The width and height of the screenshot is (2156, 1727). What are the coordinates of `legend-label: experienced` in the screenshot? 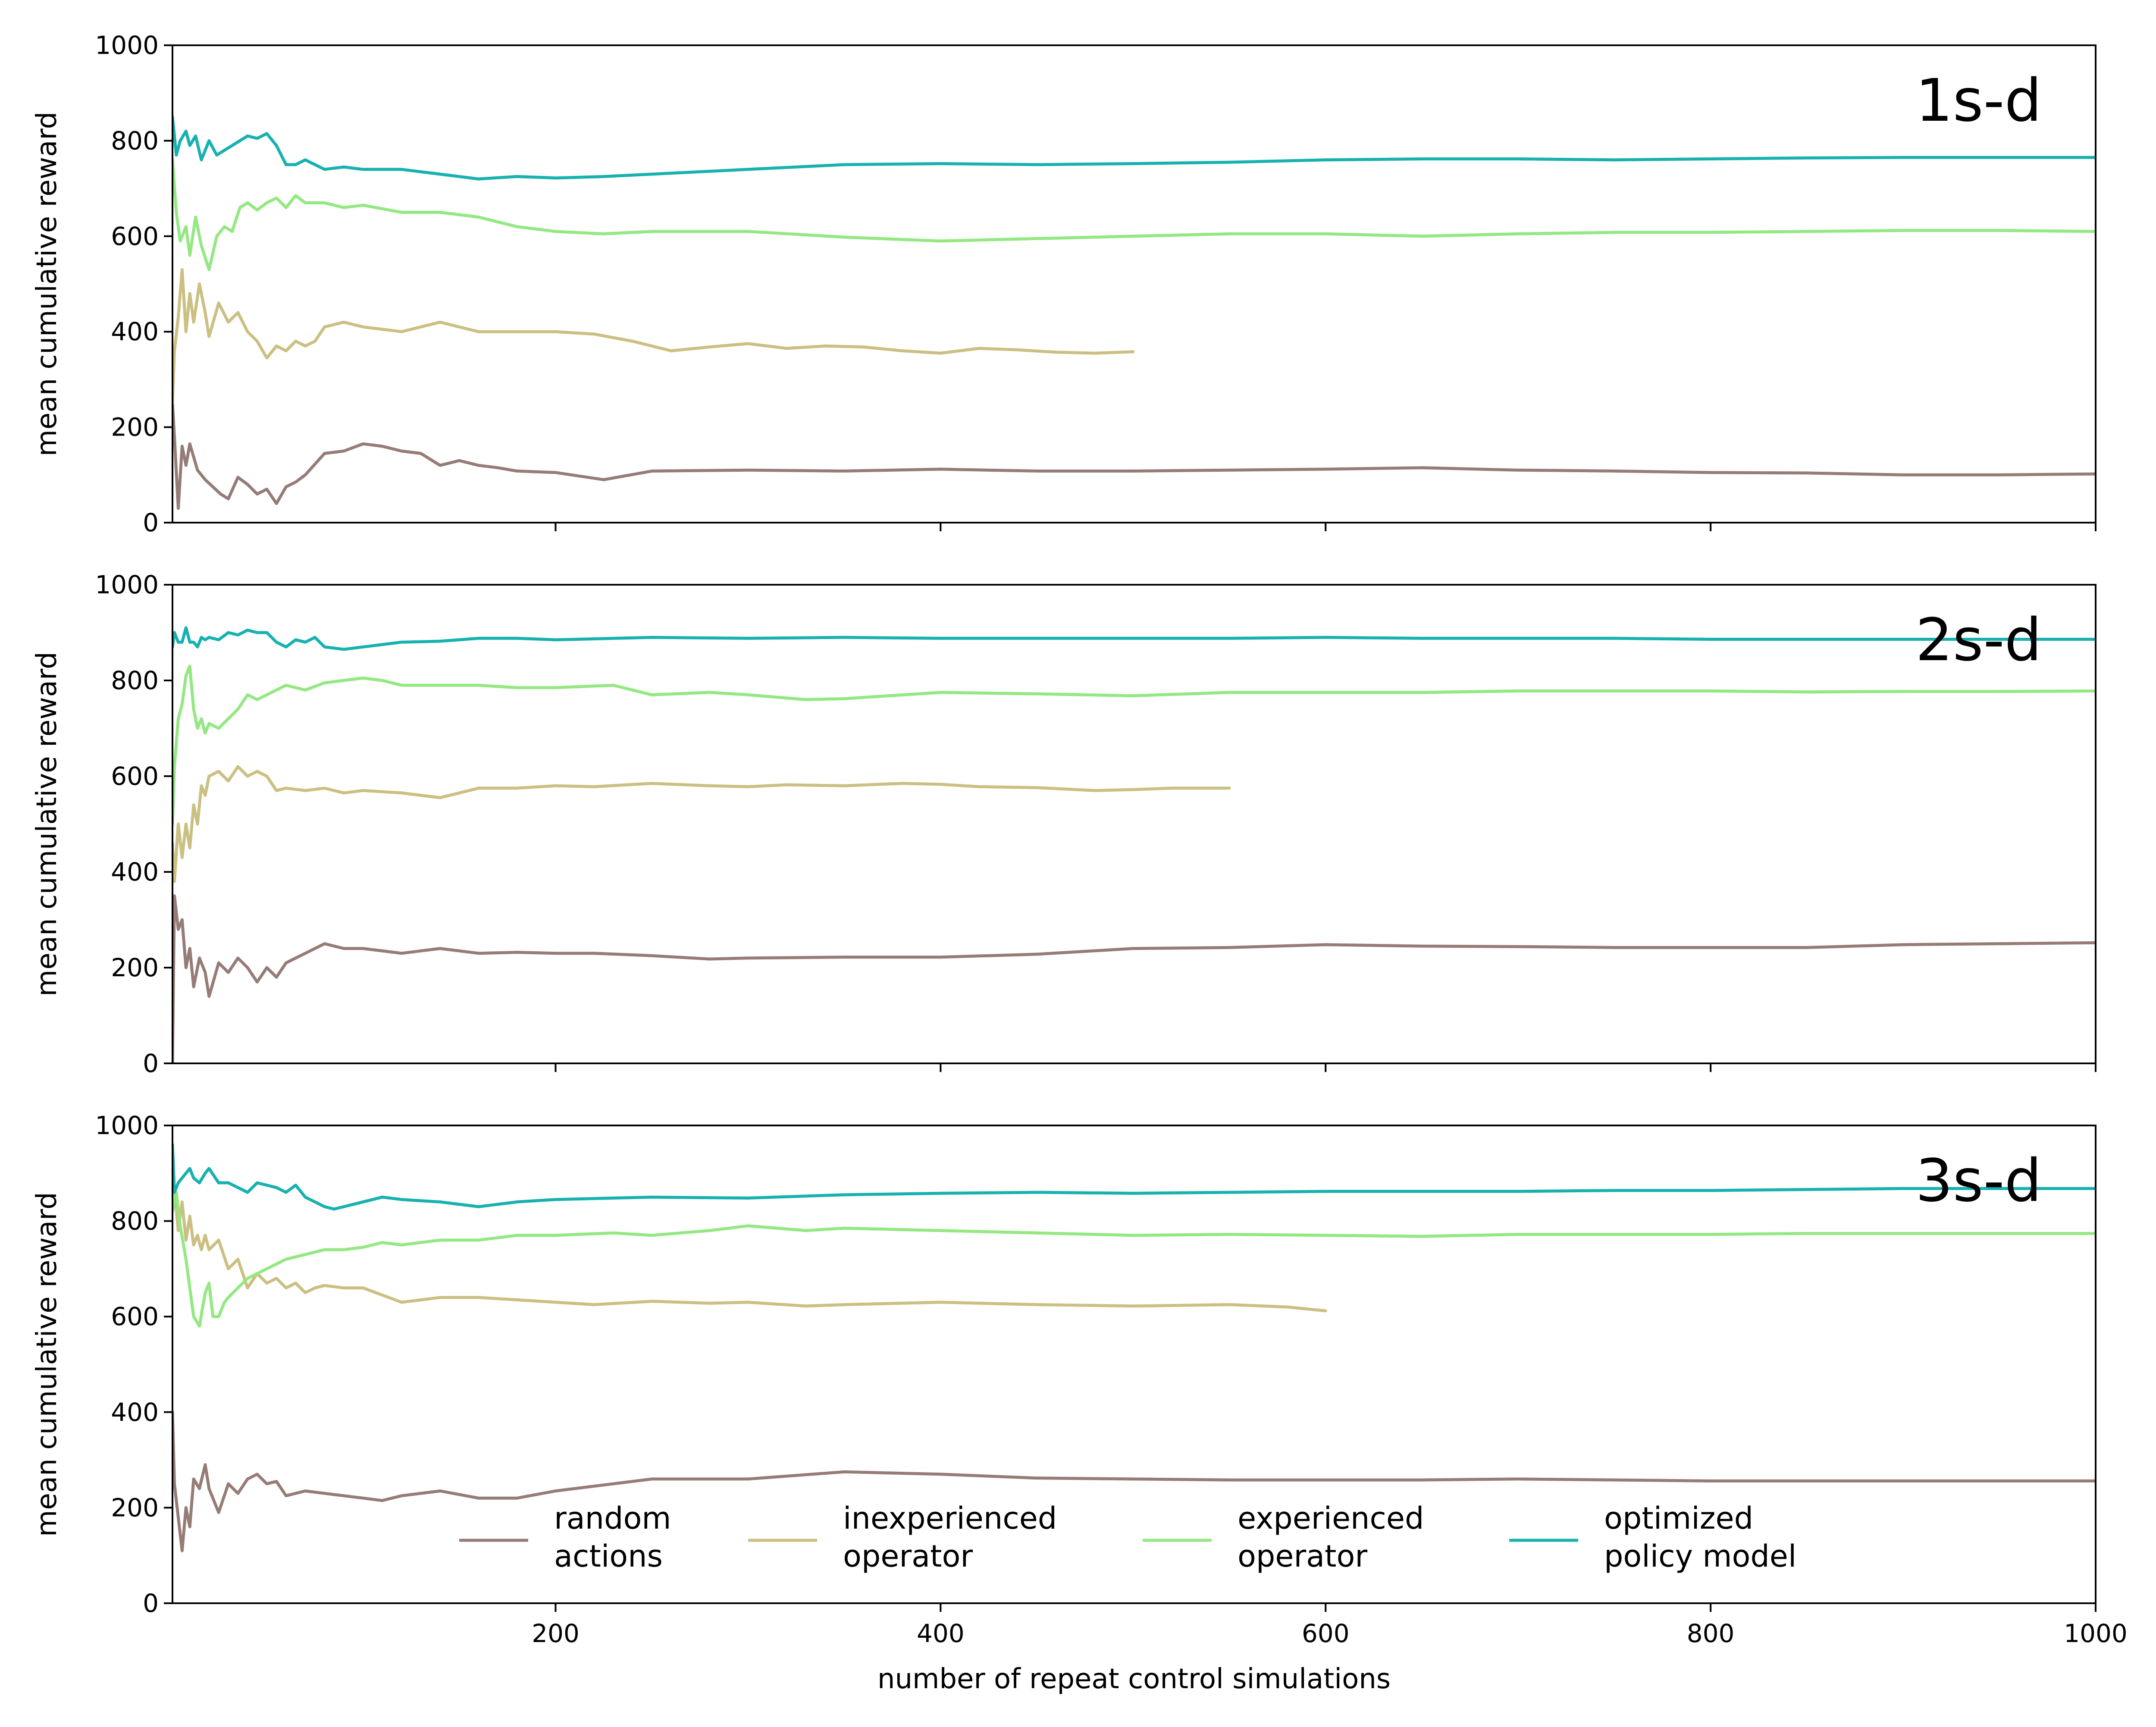 It's located at (1331, 1518).